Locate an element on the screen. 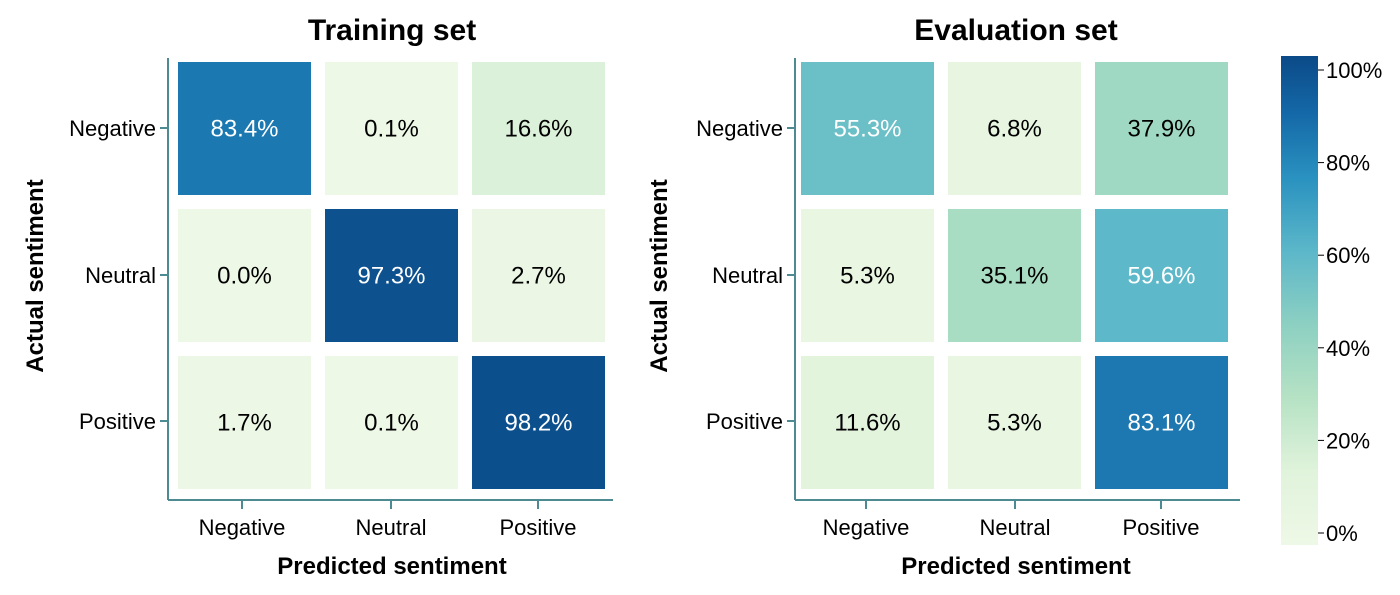  cell-value-label: 59.6% is located at coordinates (1161, 276).